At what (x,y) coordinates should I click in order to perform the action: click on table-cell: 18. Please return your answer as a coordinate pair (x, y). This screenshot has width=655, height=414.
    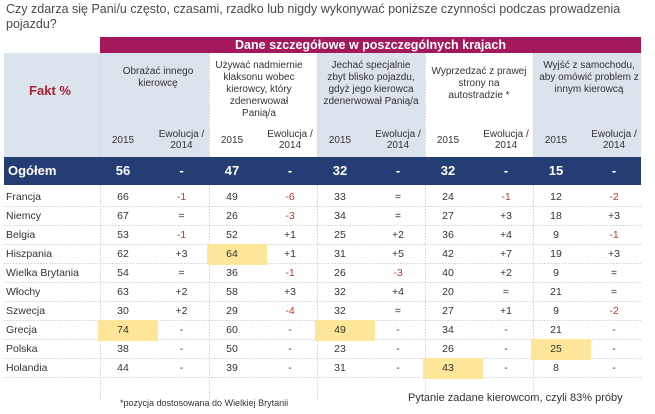
    Looking at the image, I should click on (556, 216).